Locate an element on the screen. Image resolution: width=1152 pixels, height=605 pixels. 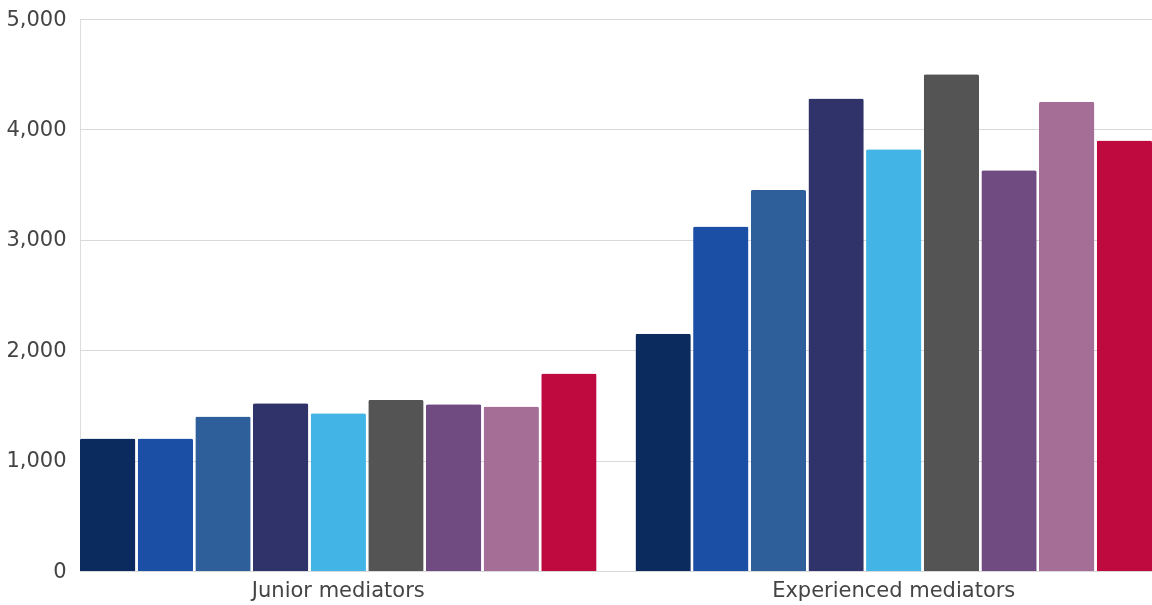
x-tick-label: Junior mediators is located at coordinates (337, 589).